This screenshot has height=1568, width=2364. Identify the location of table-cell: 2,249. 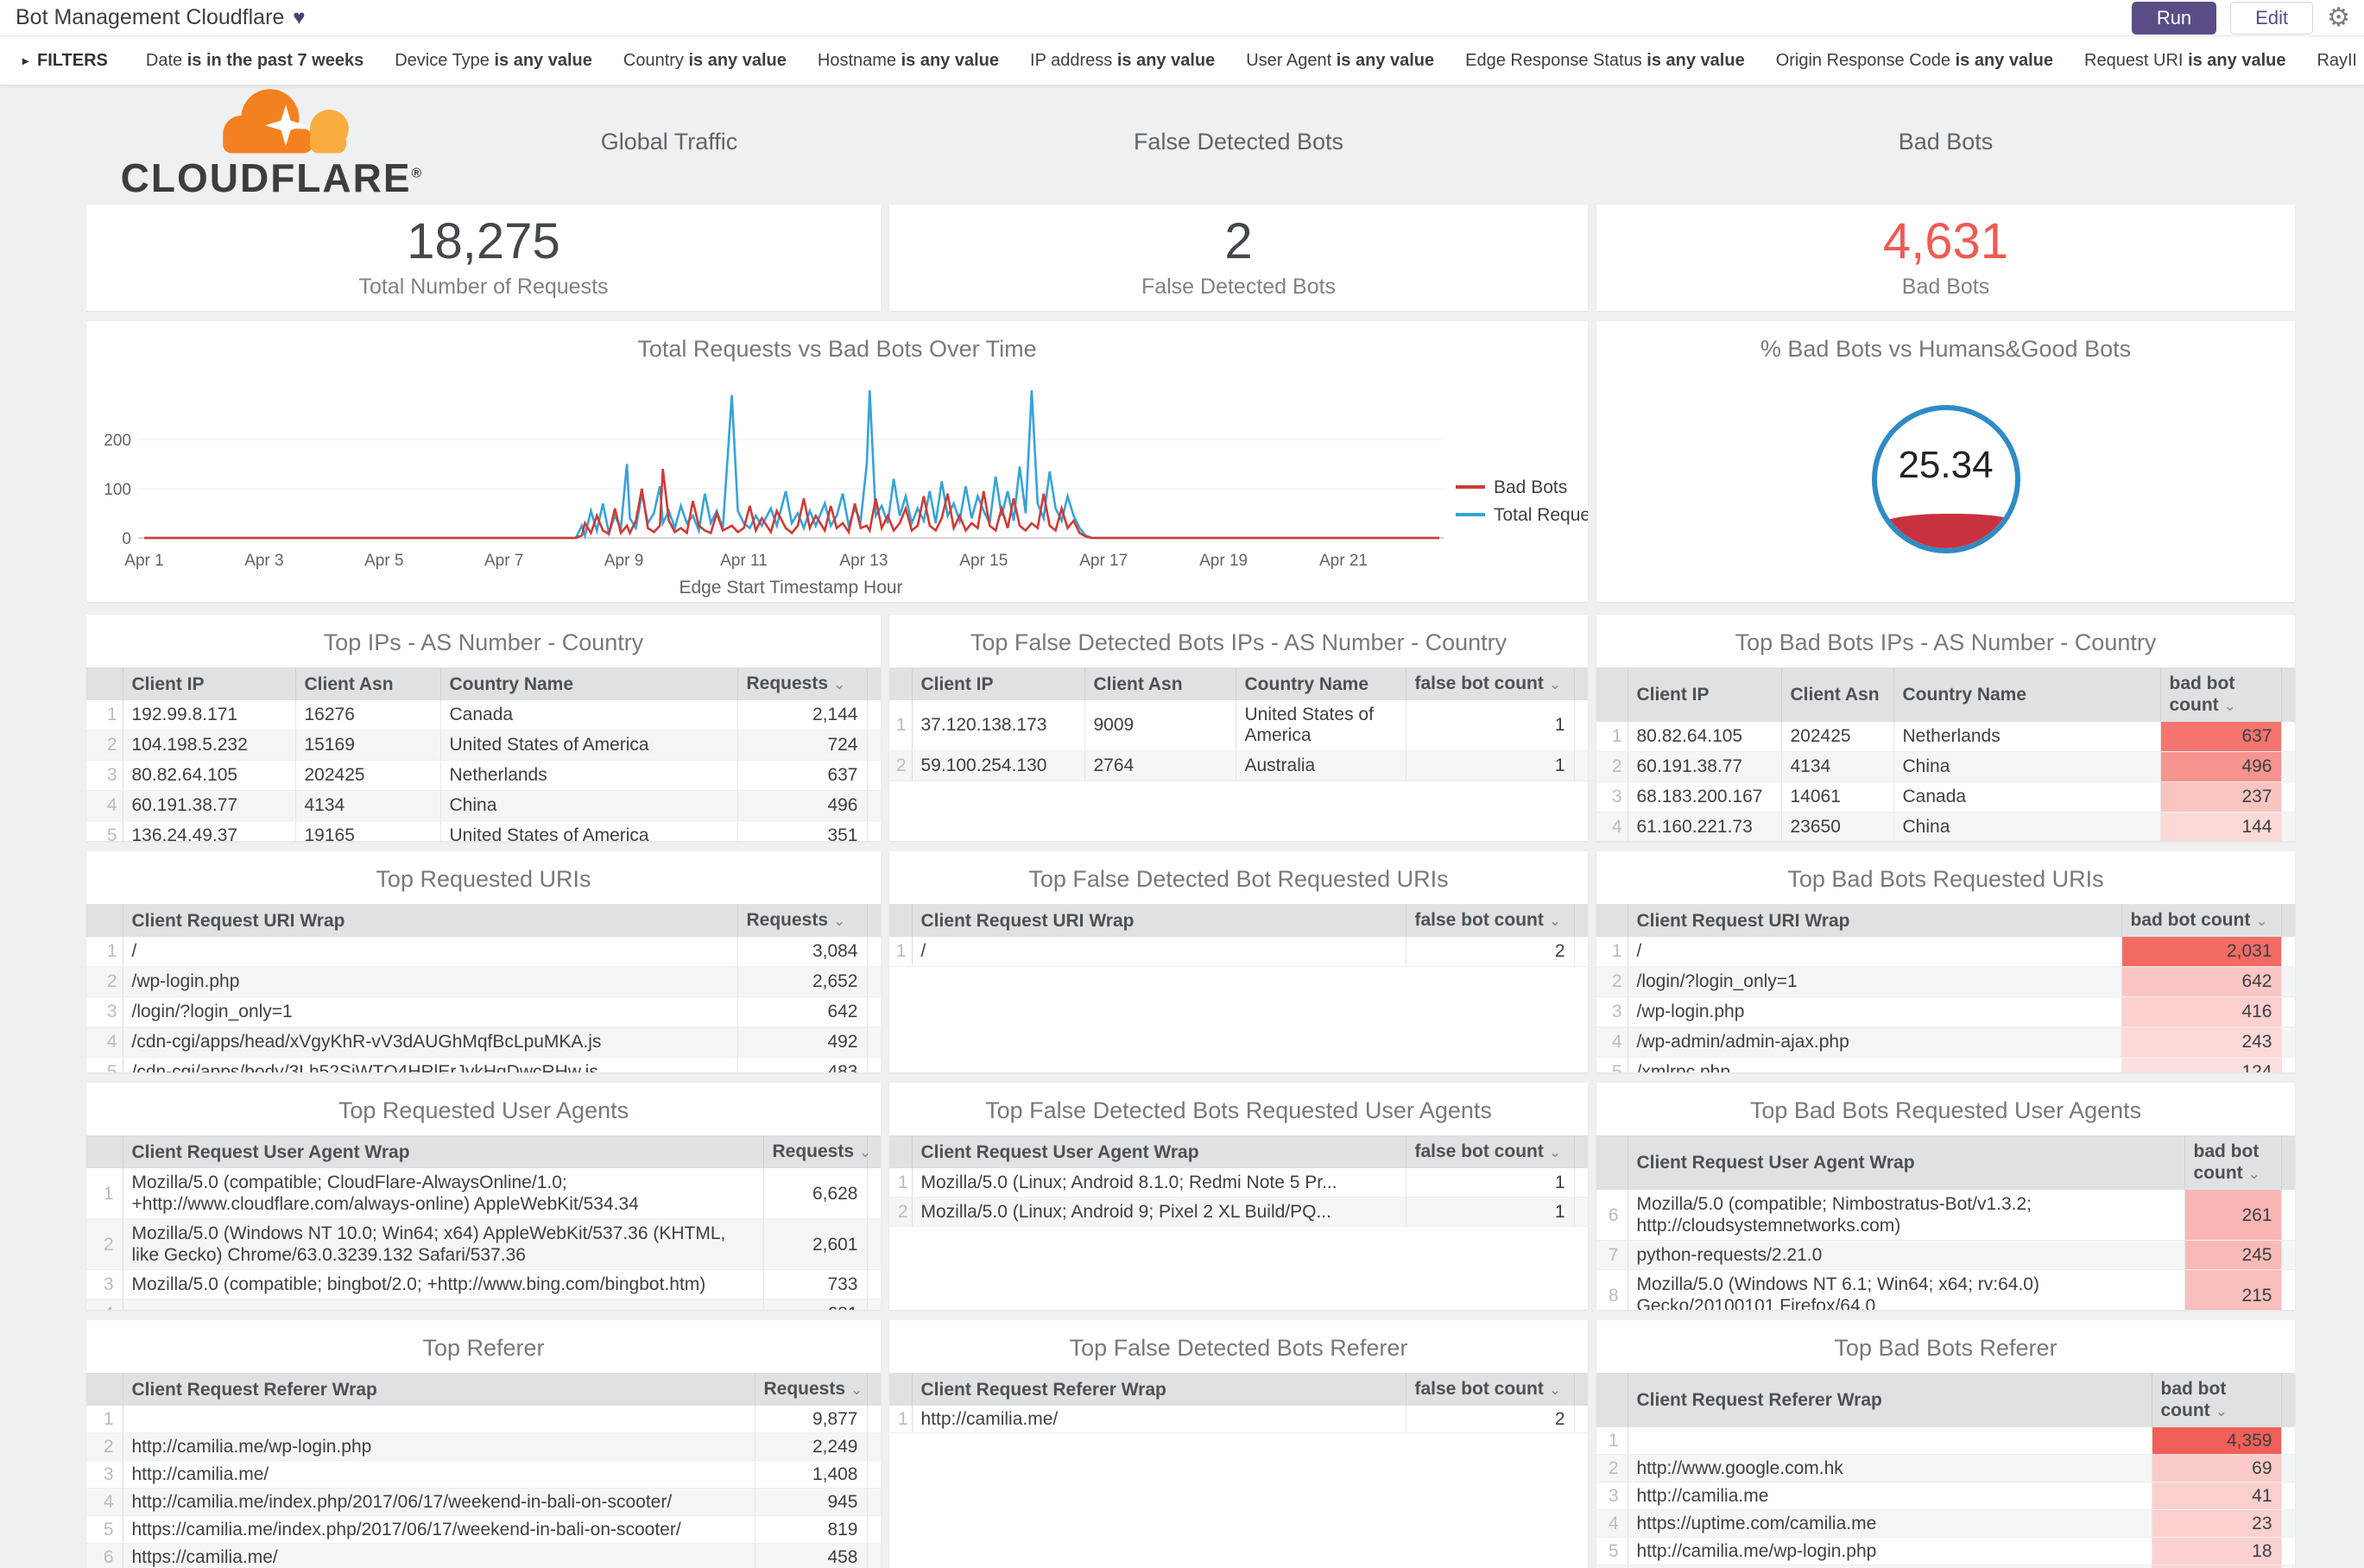
(810, 1446).